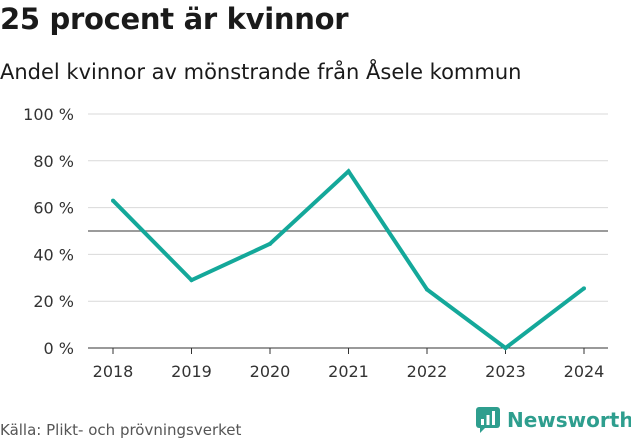  I want to click on y-tick-label: 20 %, so click(53, 301).